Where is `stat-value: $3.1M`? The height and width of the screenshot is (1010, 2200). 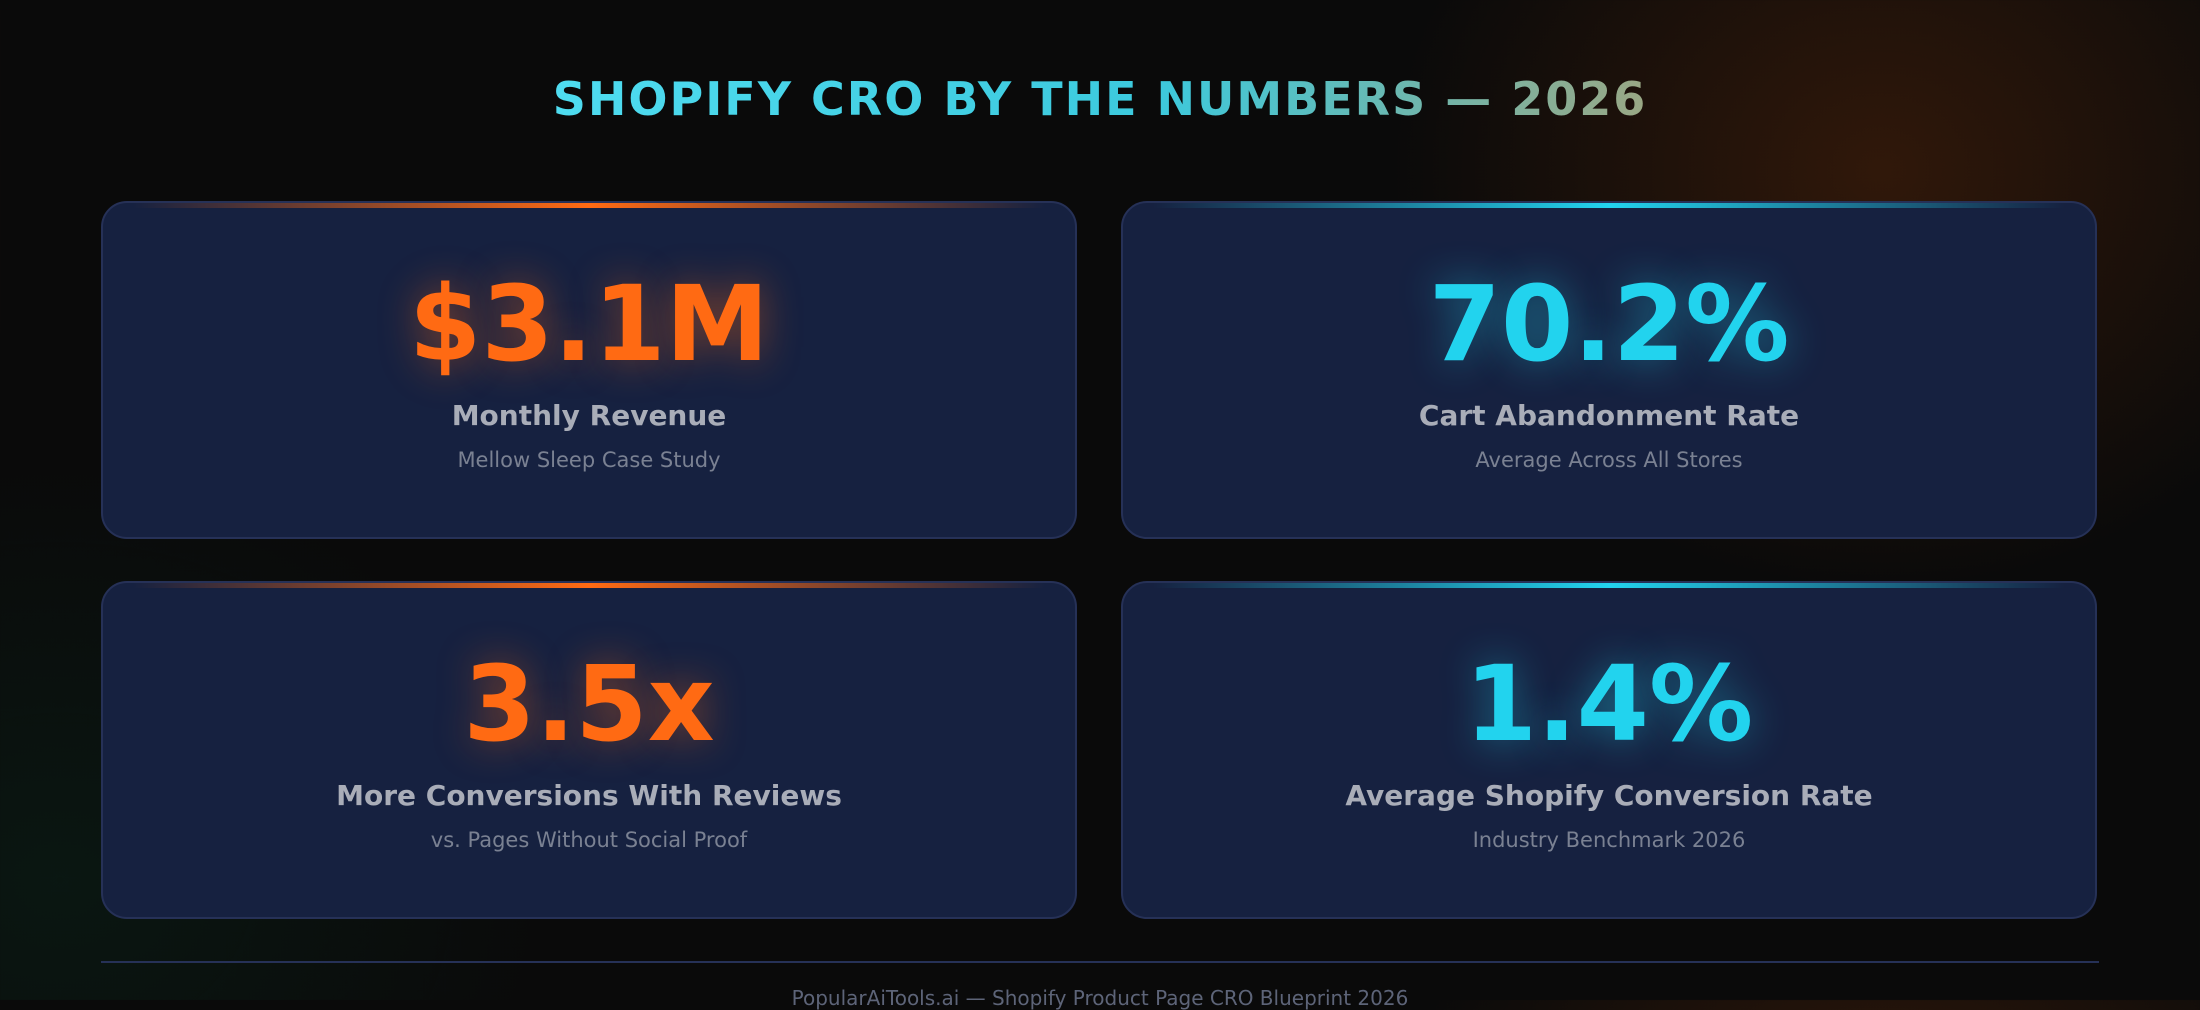
stat-value: $3.1M is located at coordinates (589, 324).